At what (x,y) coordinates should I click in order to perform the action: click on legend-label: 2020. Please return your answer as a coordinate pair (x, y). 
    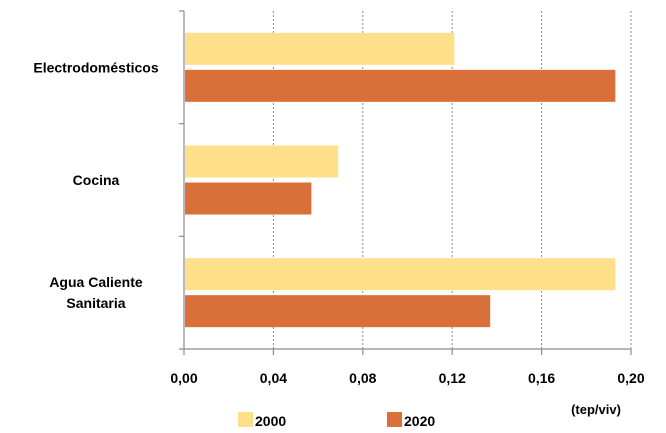
    Looking at the image, I should click on (419, 420).